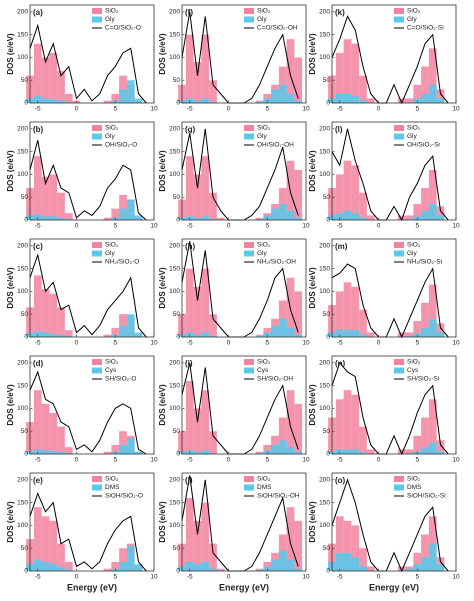 The image size is (474, 601). I want to click on panel-label: (h), so click(190, 246).